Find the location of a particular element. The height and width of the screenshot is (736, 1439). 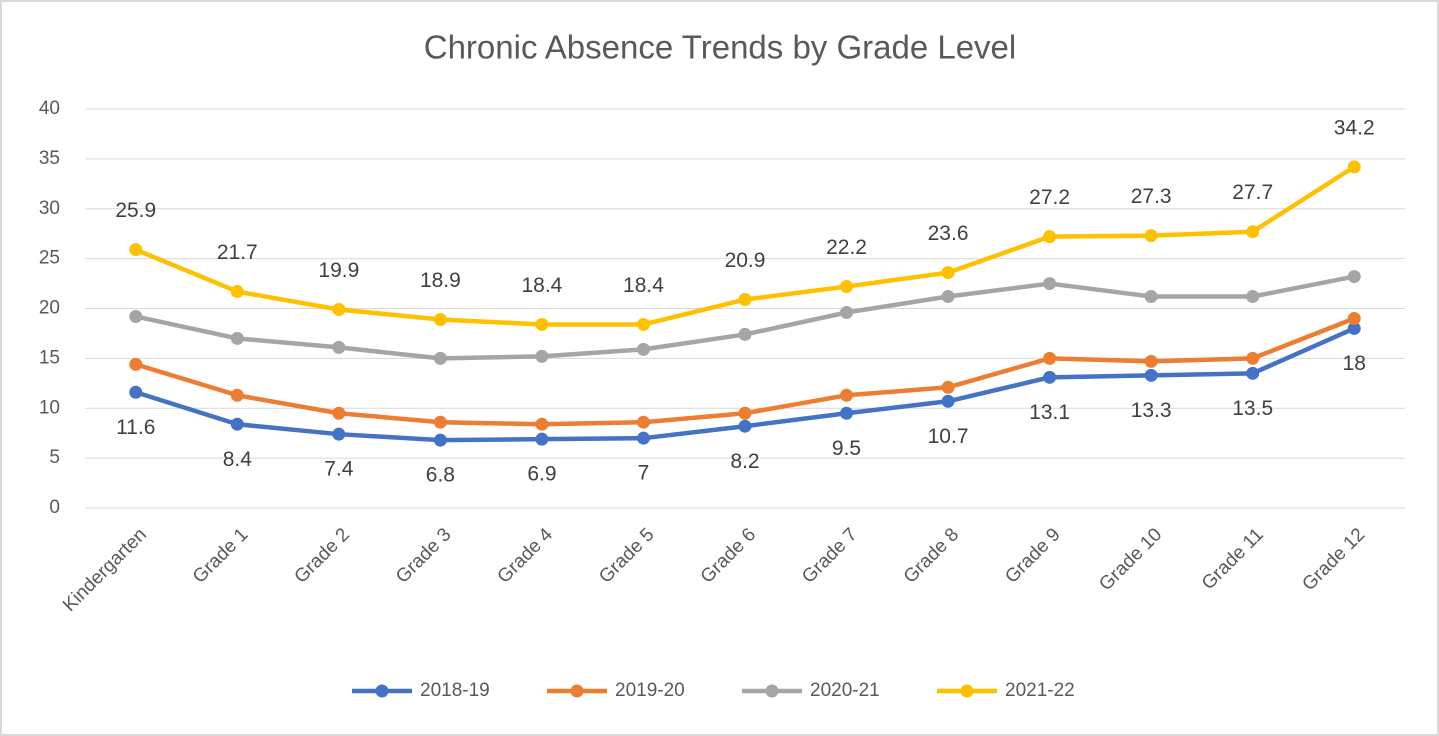

data-label: 20.9 is located at coordinates (745, 260).